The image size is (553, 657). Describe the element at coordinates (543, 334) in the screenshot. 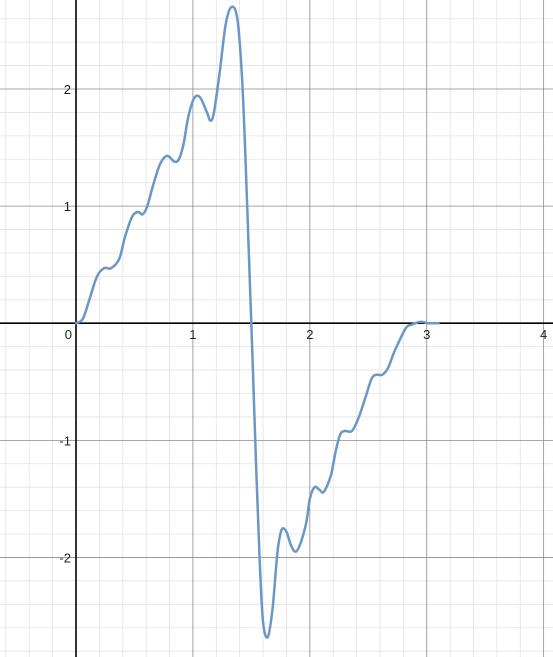

I see `x-tick-label: 4` at that location.